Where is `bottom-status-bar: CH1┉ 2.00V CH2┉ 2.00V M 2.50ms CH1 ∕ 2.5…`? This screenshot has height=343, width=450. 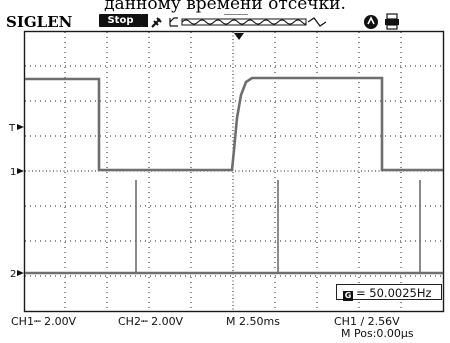 bottom-status-bar: CH1┉ 2.00V CH2┉ 2.00V M 2.50ms CH1 ∕ 2.5… is located at coordinates (225, 324).